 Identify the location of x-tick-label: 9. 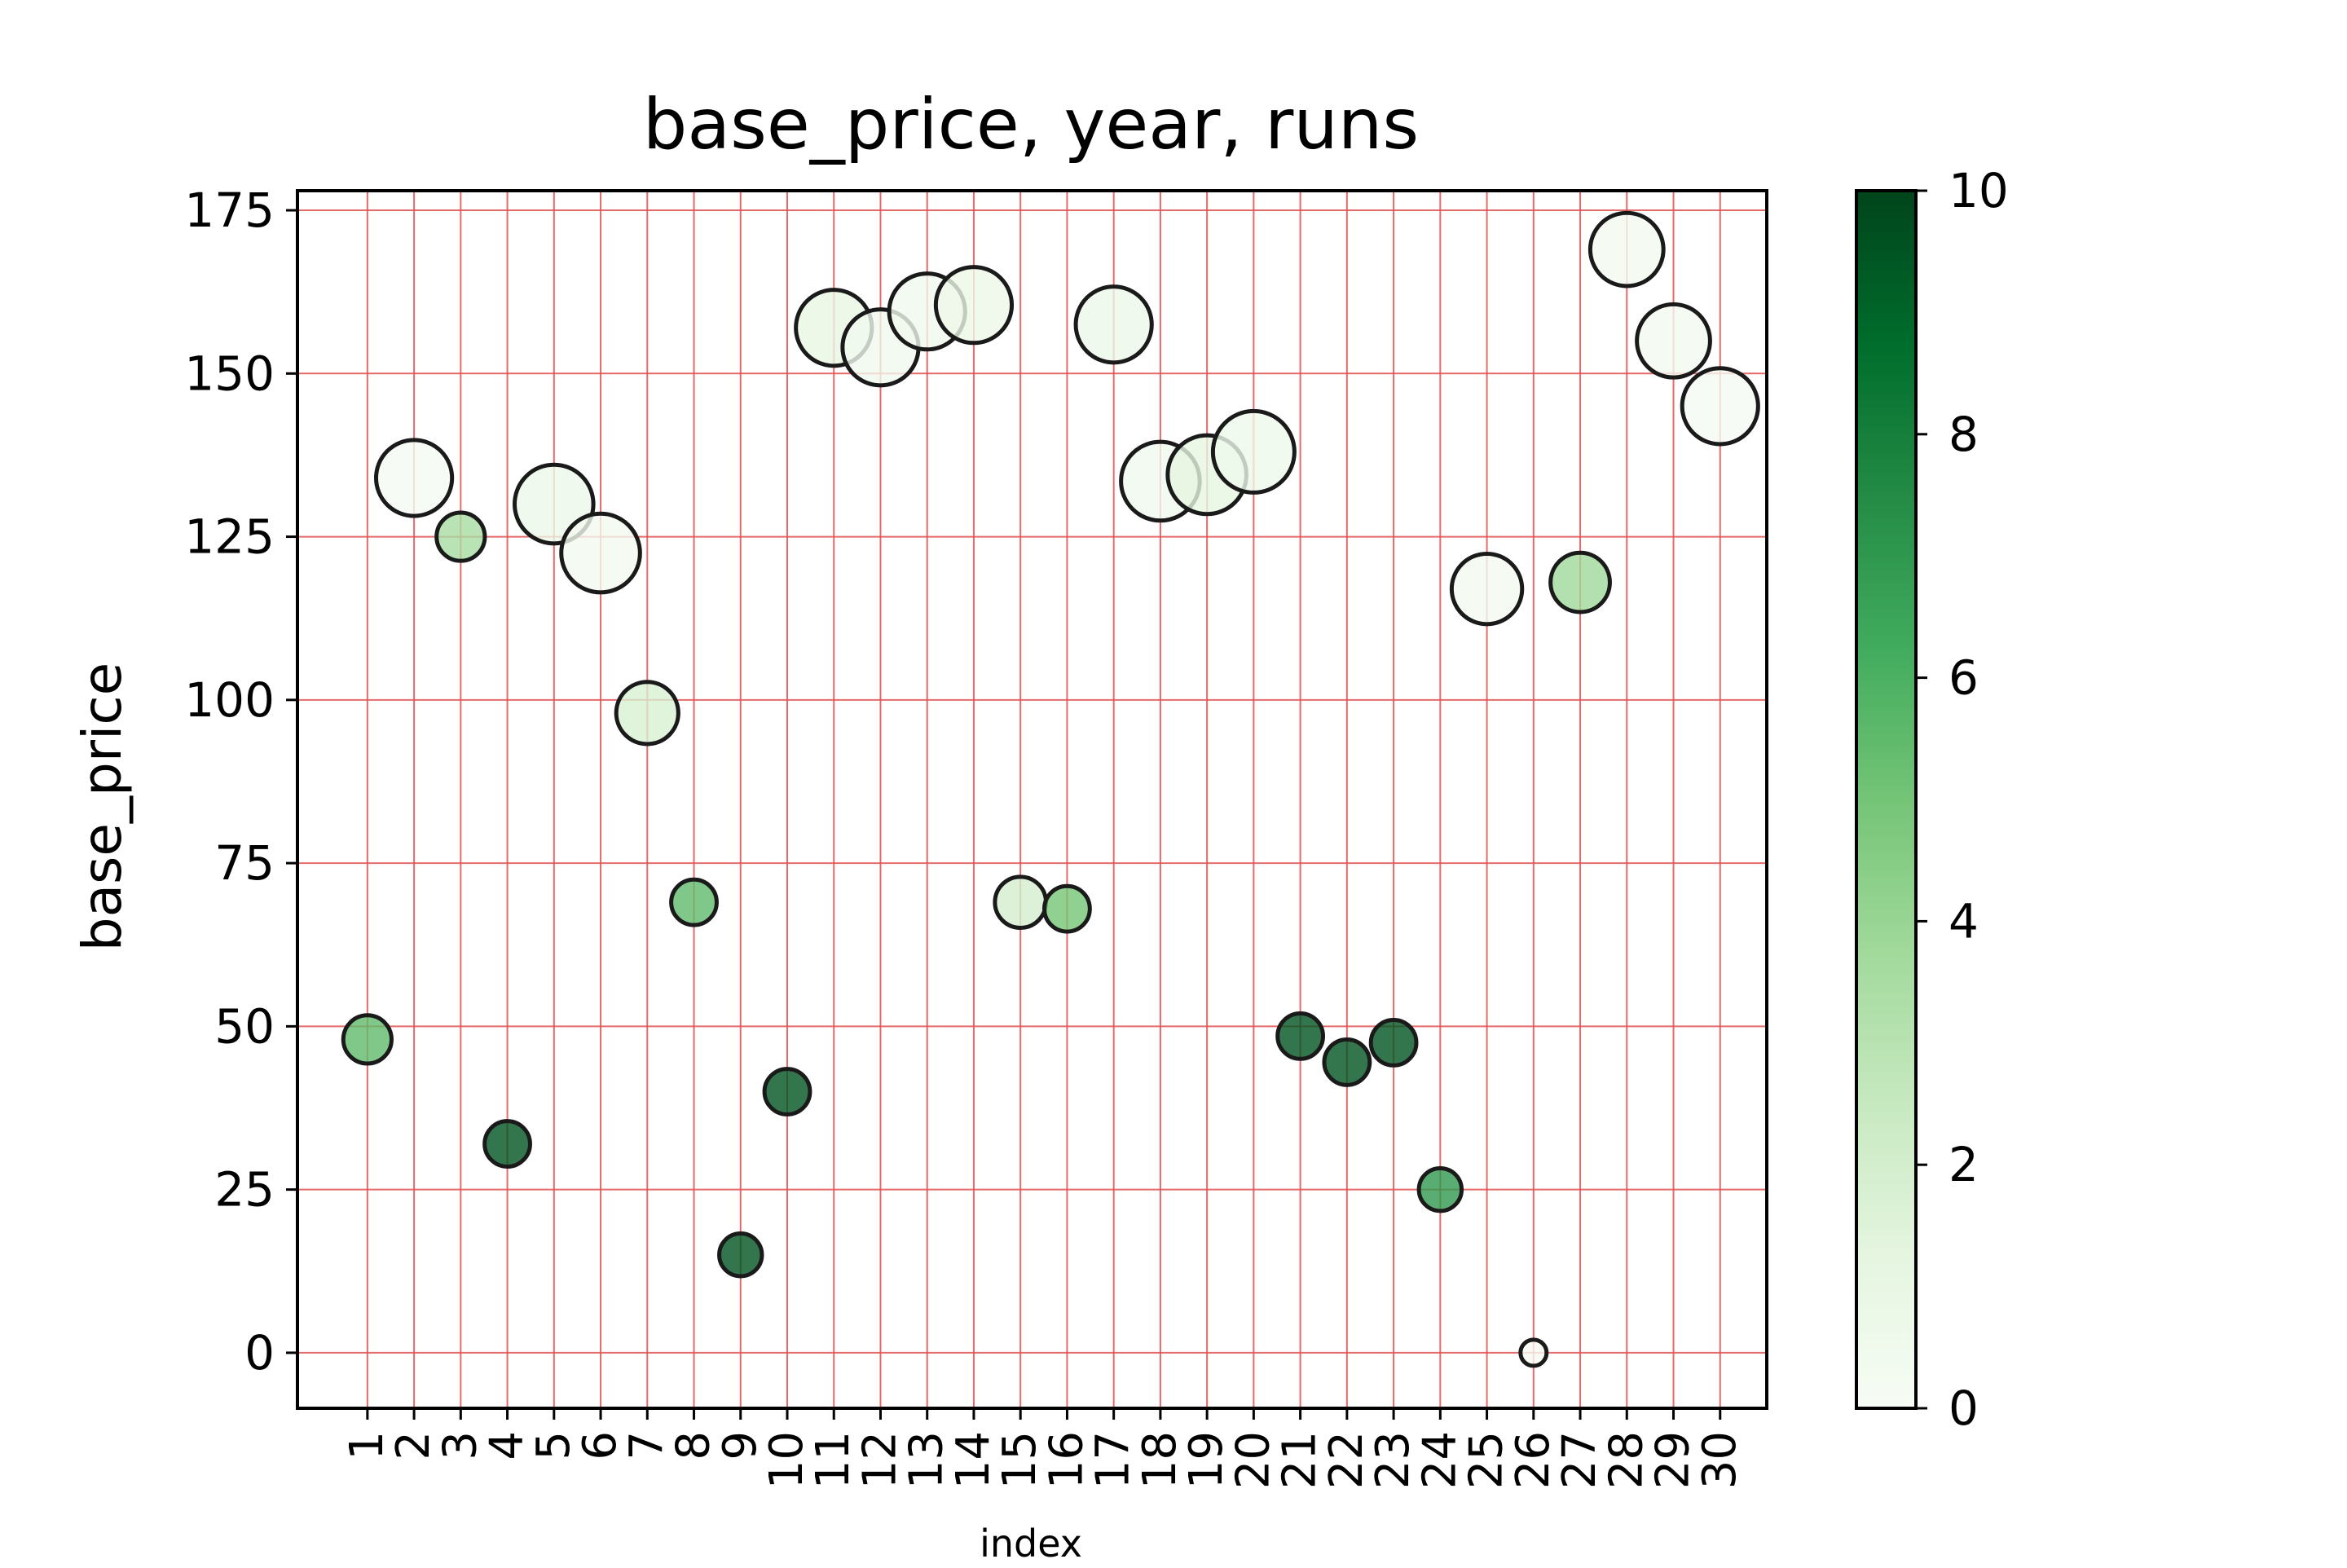
(741, 1445).